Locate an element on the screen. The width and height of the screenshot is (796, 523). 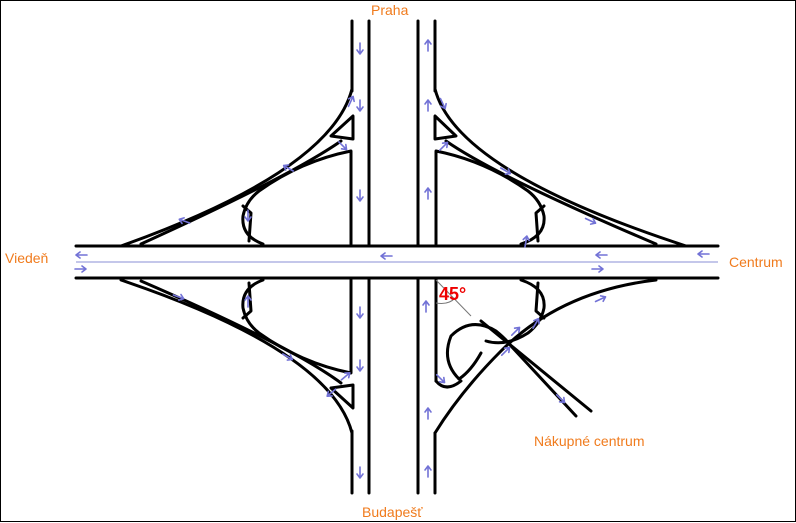
budapest-label: Budapešť is located at coordinates (392, 512).